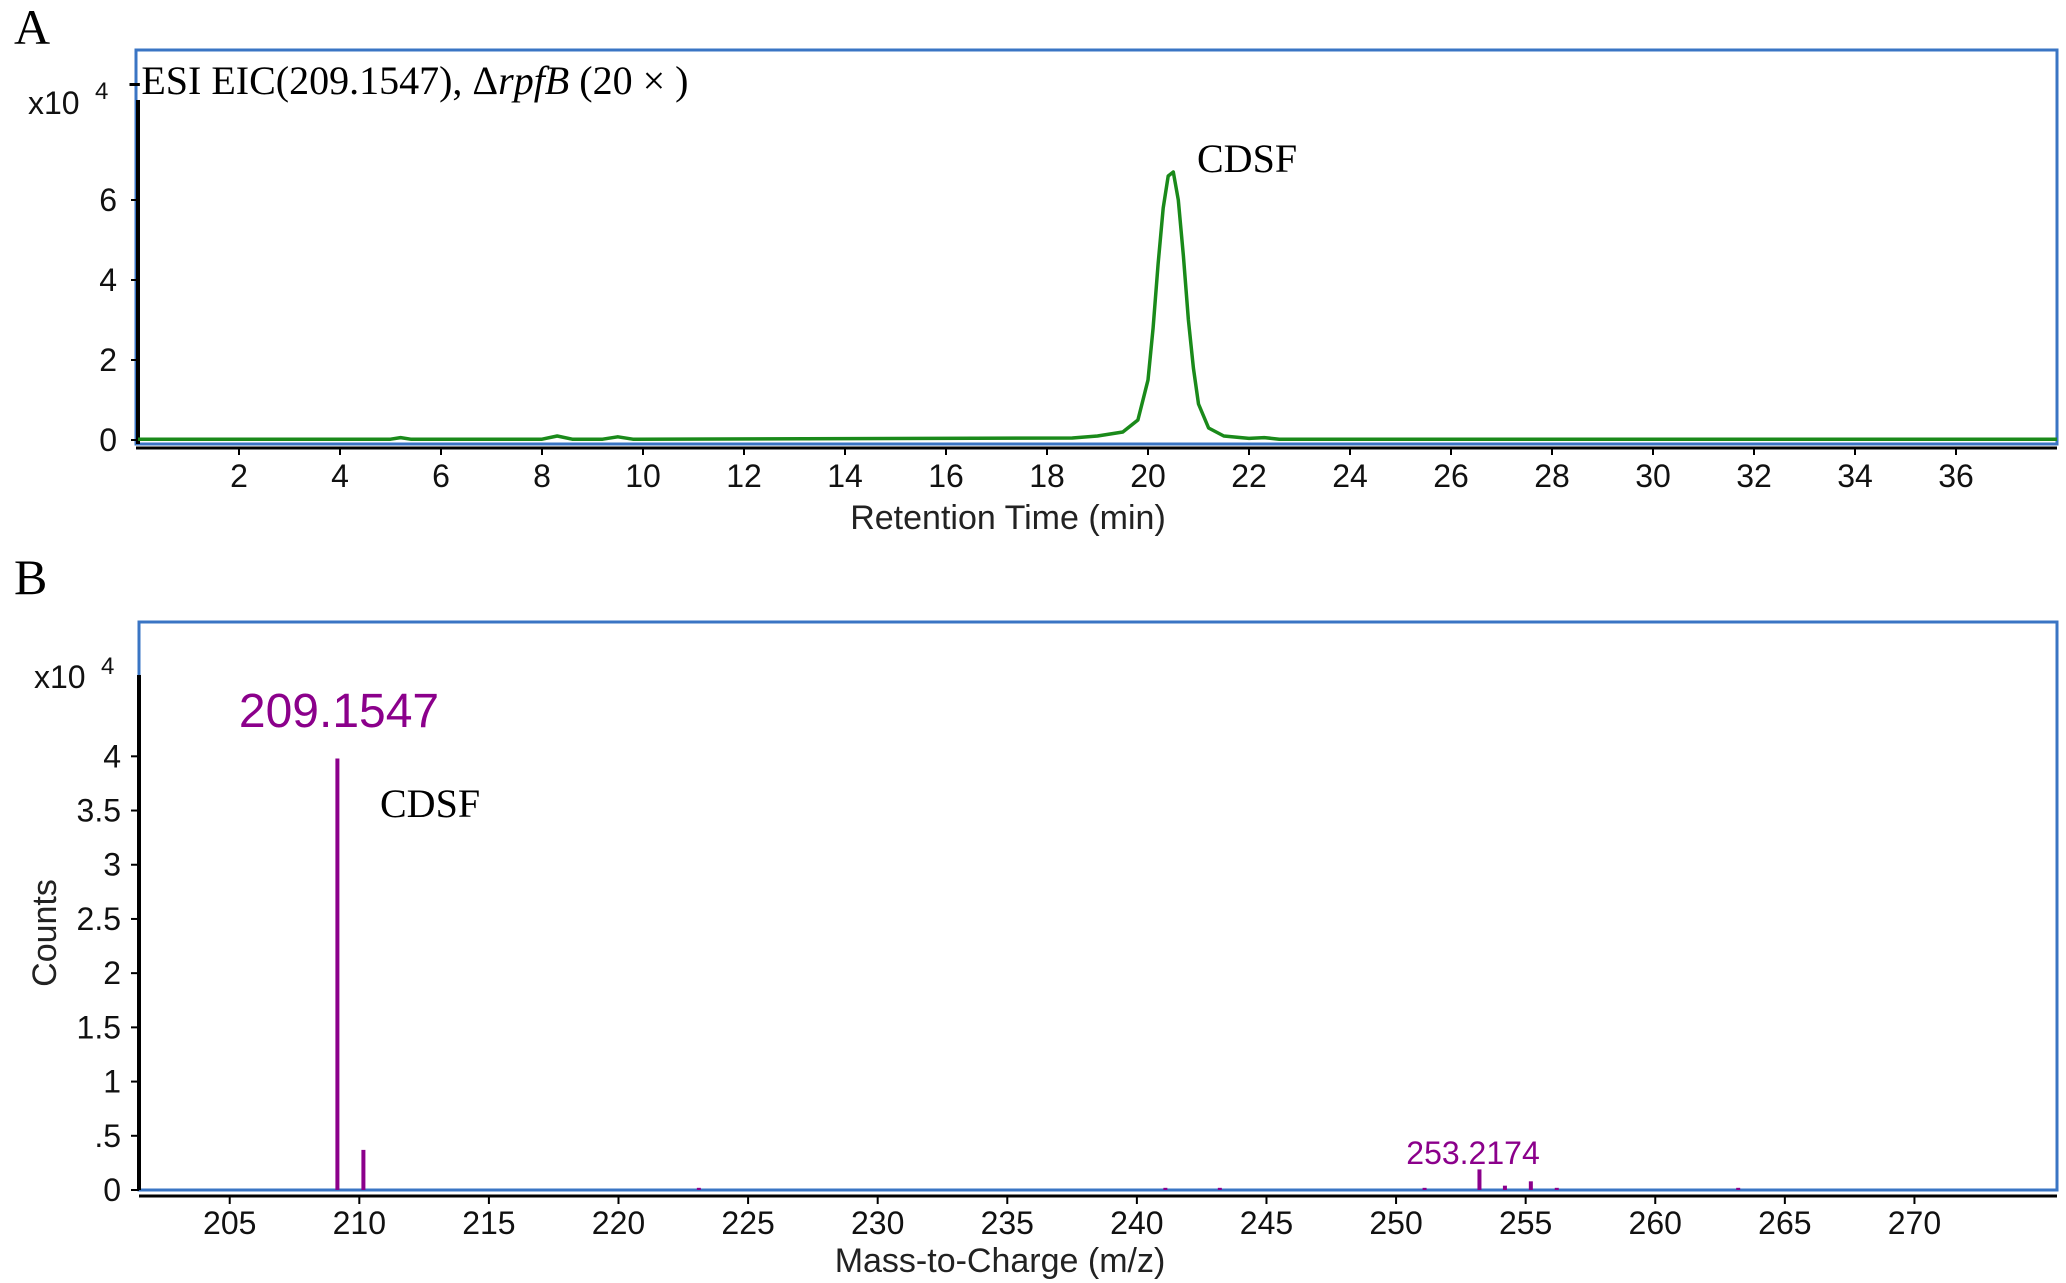 The image size is (2066, 1283). What do you see at coordinates (1653, 476) in the screenshot?
I see `chromatogram-x-tick-label-14: 30` at bounding box center [1653, 476].